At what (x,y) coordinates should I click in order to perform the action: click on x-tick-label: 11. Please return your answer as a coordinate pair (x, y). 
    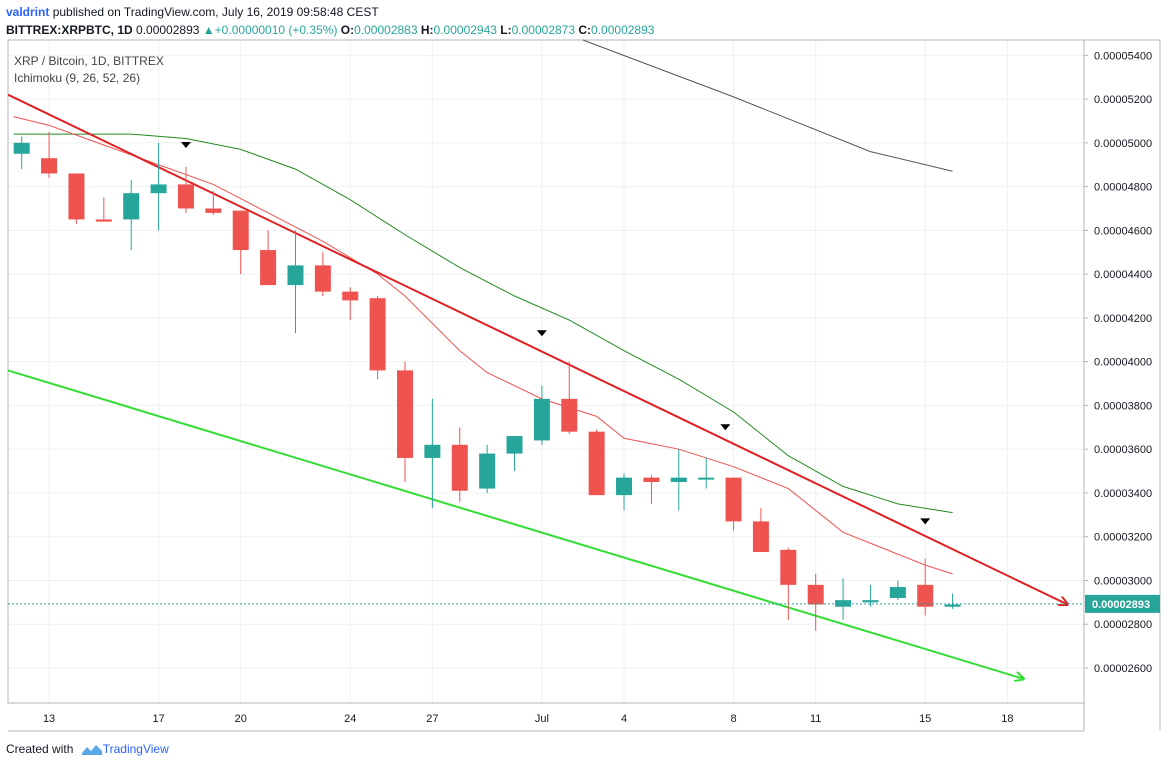
    Looking at the image, I should click on (815, 719).